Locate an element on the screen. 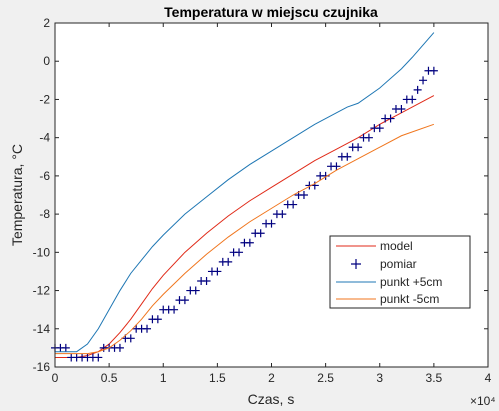 The height and width of the screenshot is (411, 499). y-tick-label: 0 is located at coordinates (46, 61).